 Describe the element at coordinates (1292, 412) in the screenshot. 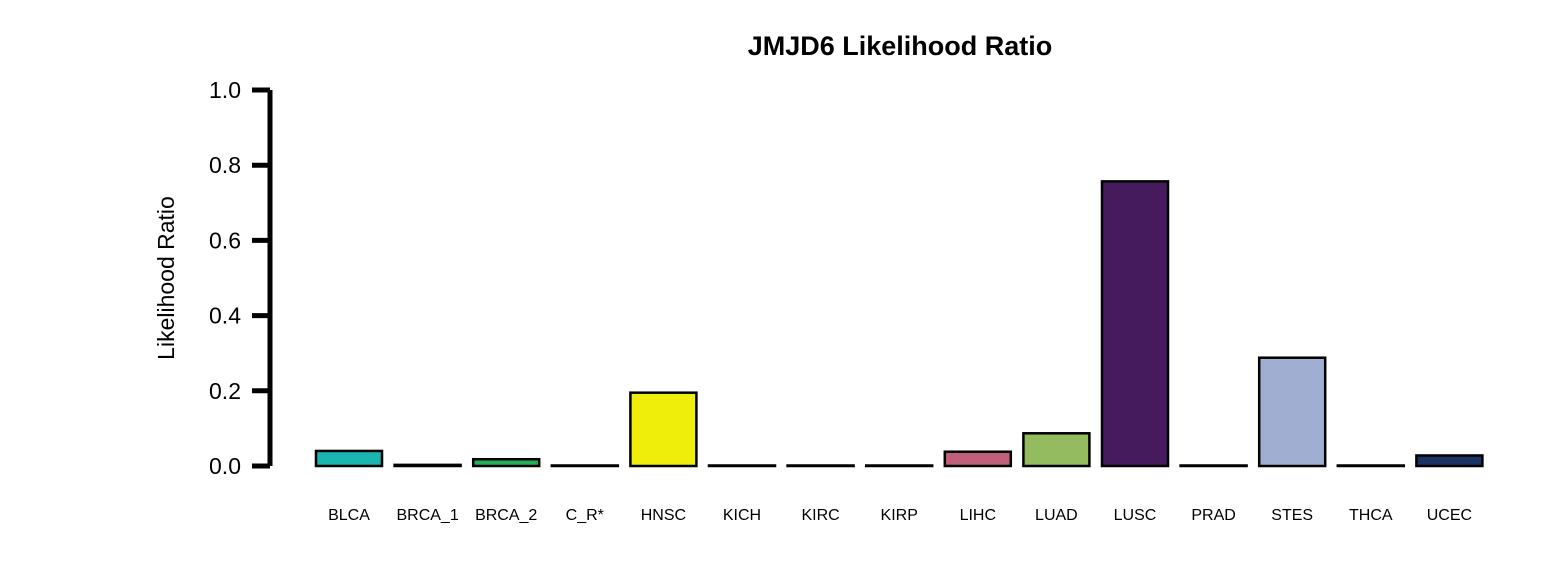

I see `bar-stes` at that location.